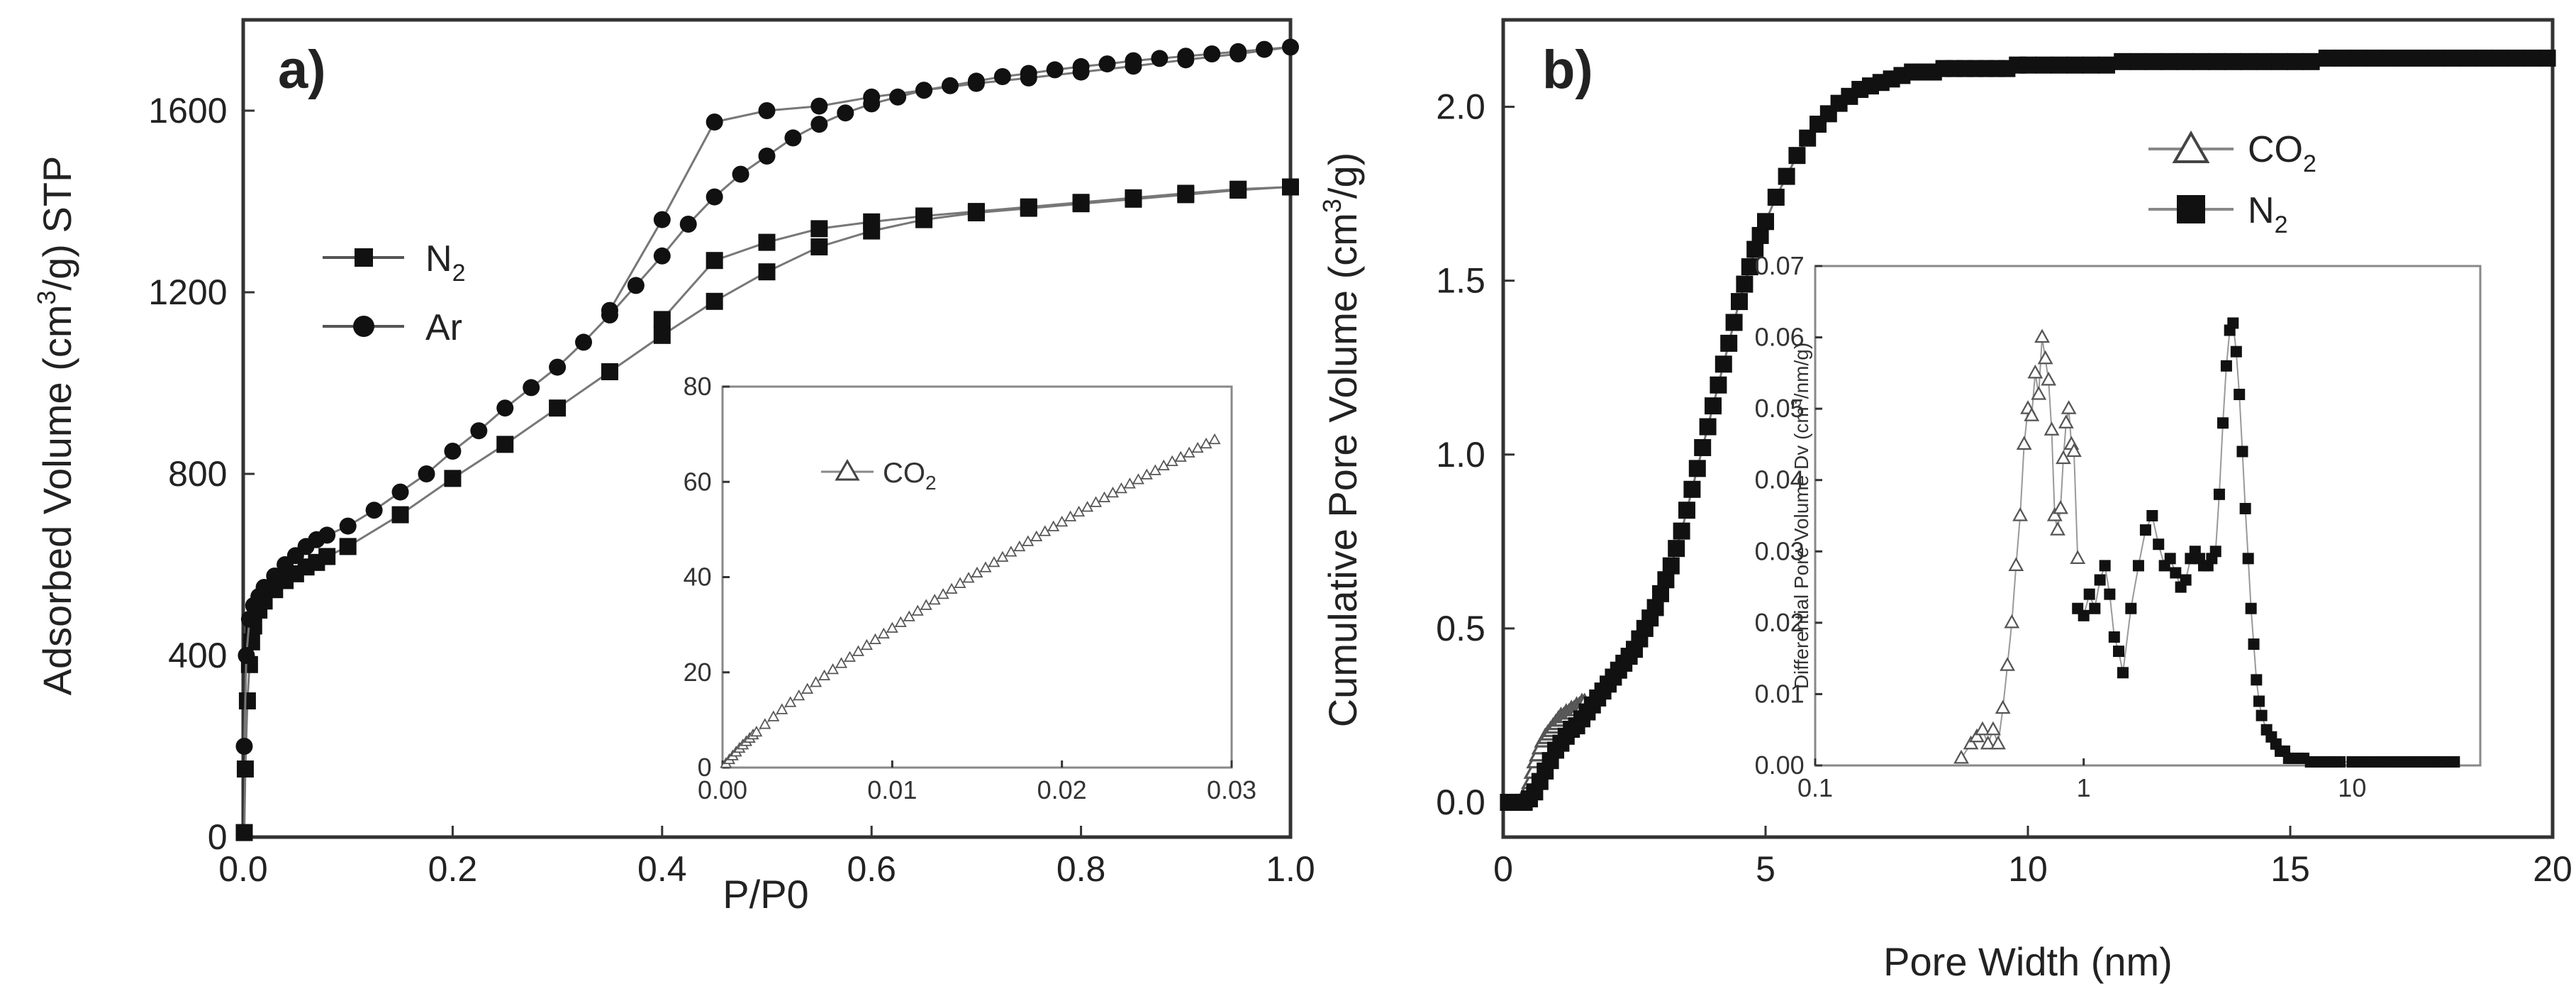  I want to click on x-tick-label: 20, so click(2552, 869).